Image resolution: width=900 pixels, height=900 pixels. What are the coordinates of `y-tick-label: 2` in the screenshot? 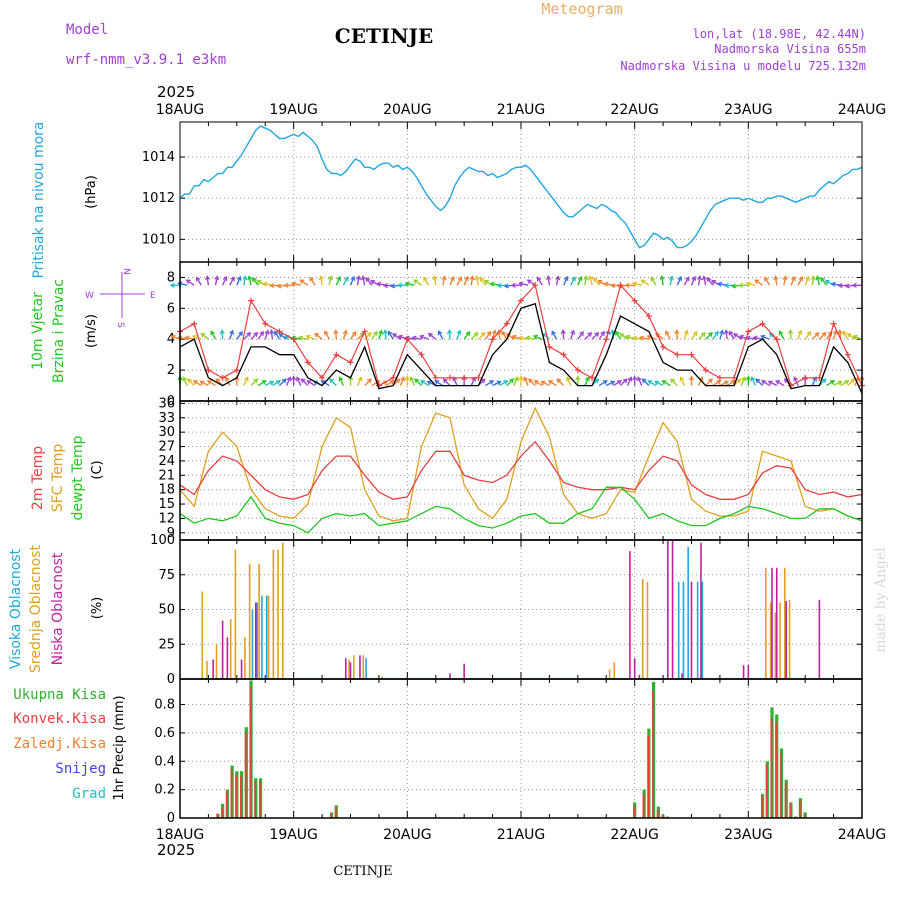 It's located at (171, 370).